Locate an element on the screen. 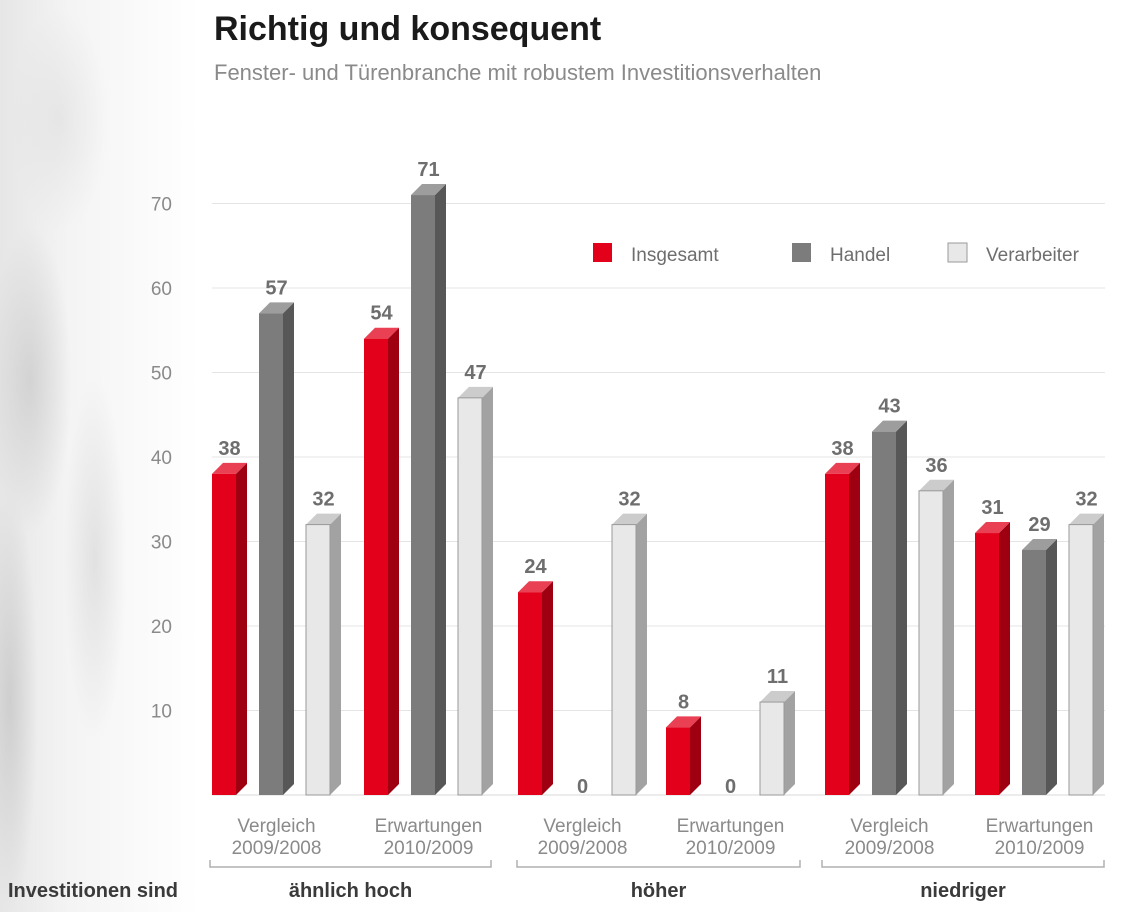  y-tick-label: 40 is located at coordinates (161, 458).